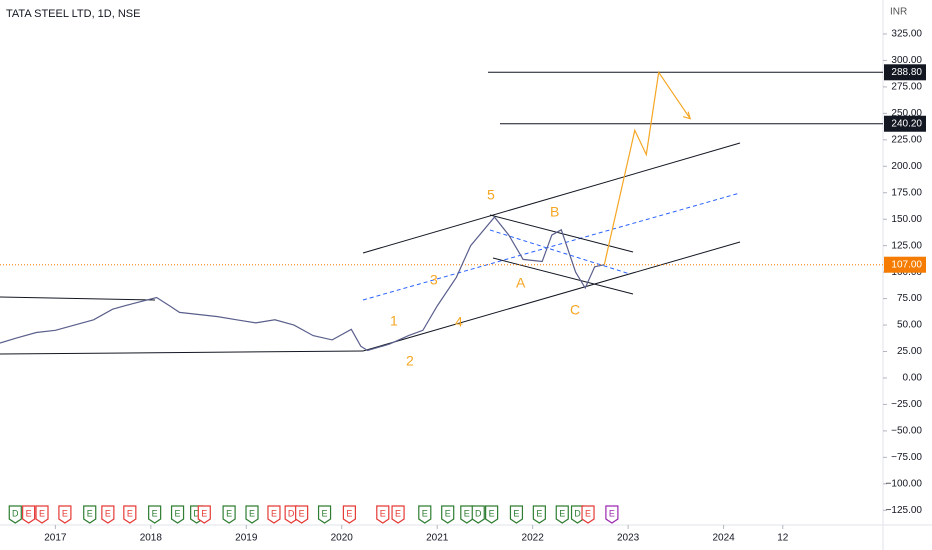 This screenshot has width=932, height=550. Describe the element at coordinates (906, 34) in the screenshot. I see `y-tick-label: 325.00` at that location.